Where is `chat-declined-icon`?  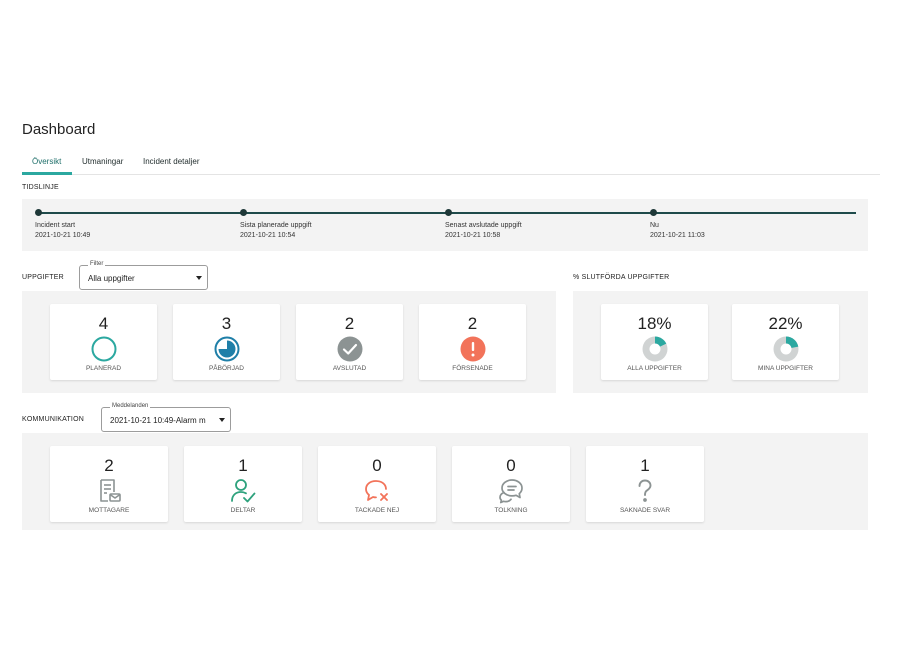
chat-declined-icon is located at coordinates (377, 491).